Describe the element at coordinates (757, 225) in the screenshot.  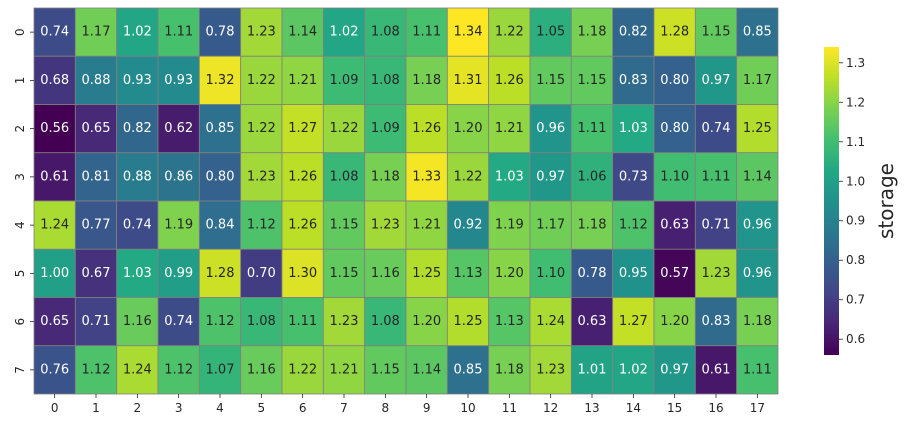
I see `heatmap-cell-r4-c17` at that location.